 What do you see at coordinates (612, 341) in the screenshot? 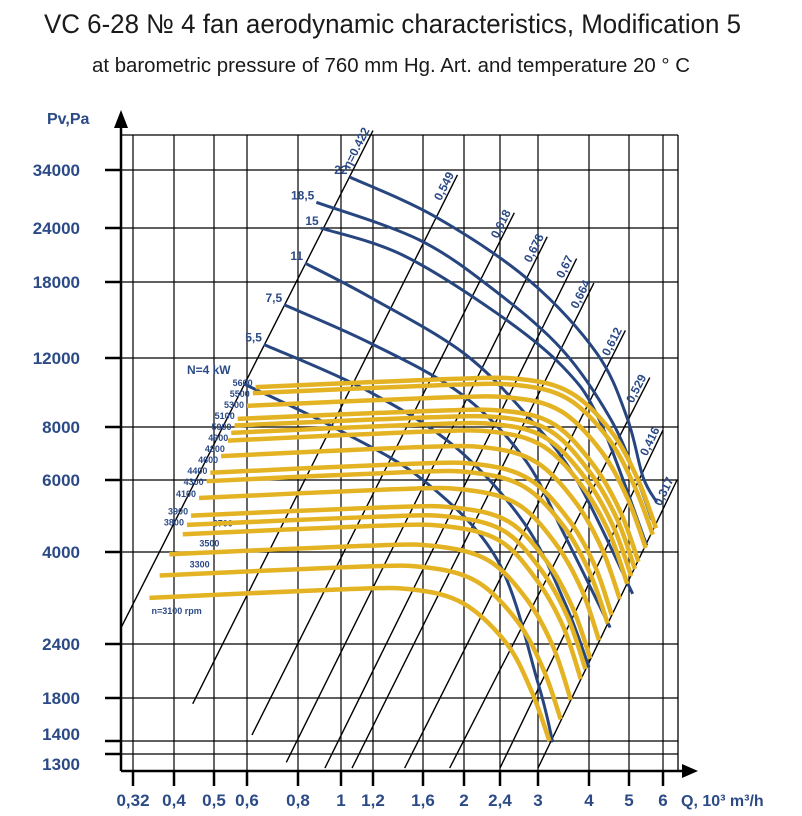
I see `efficiency-label: 0,612` at bounding box center [612, 341].